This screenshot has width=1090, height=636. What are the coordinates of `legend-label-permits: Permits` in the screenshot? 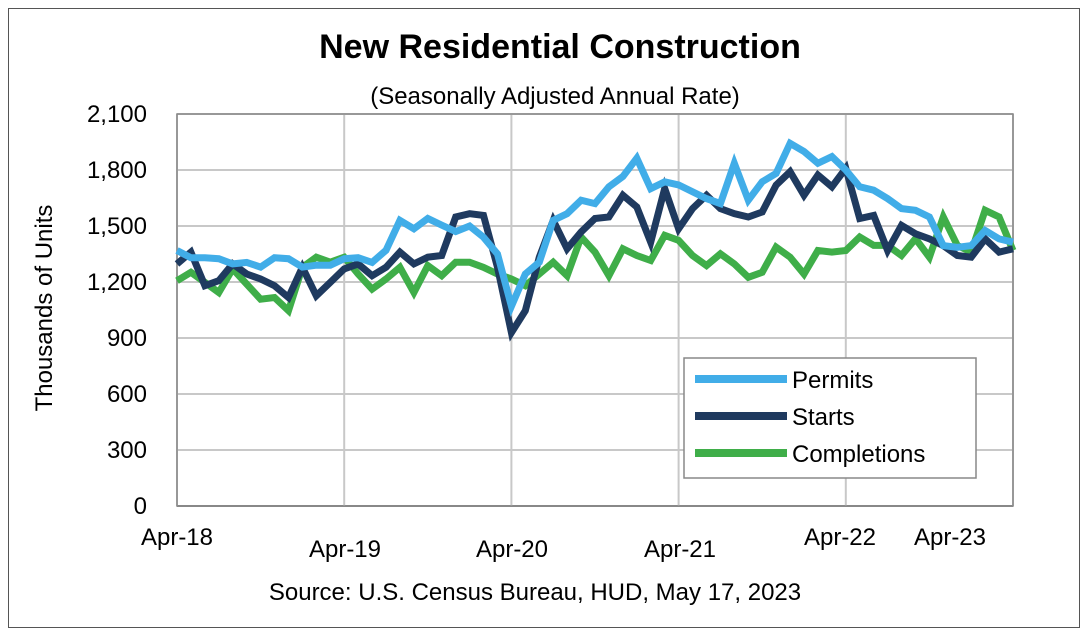 It's located at (832, 380).